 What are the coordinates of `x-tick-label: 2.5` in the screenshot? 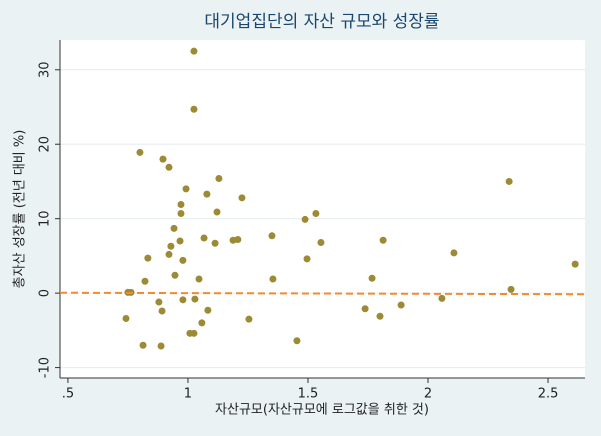 It's located at (548, 394).